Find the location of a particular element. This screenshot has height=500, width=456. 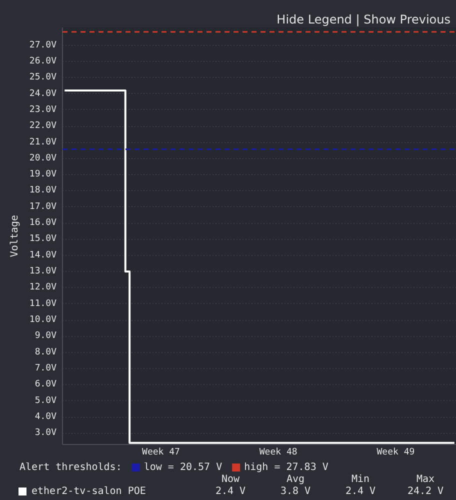

y-tick-label: 19.0V is located at coordinates (43, 175).